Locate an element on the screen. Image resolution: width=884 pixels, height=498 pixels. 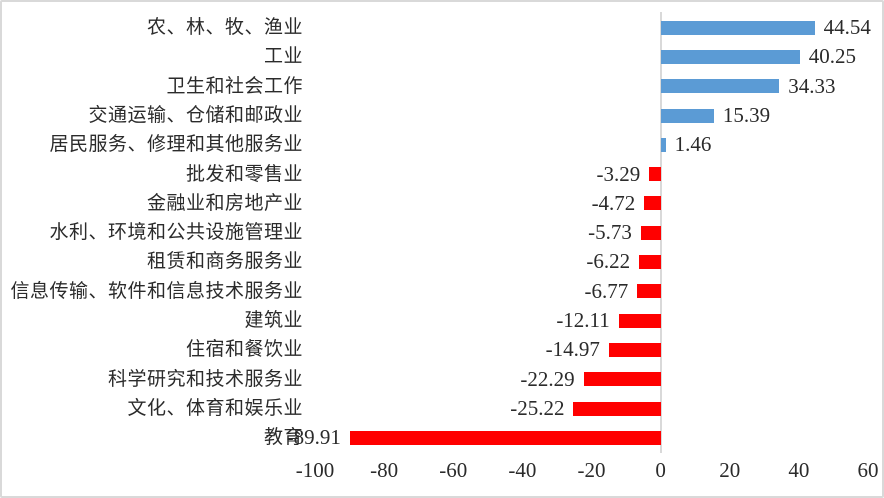
category-label: 住宿和餐饮业 is located at coordinates (244, 350).